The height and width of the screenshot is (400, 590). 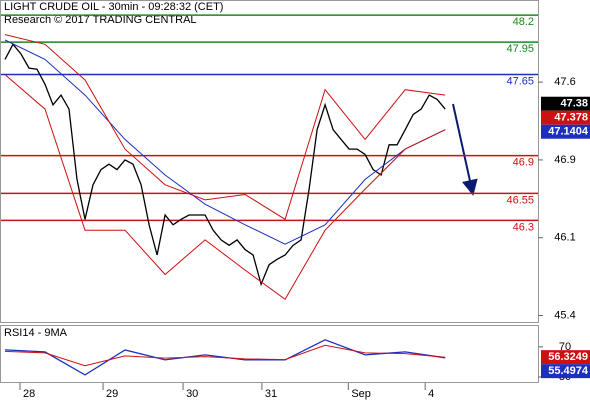 I want to click on level-label: 48.2, so click(x=523, y=22).